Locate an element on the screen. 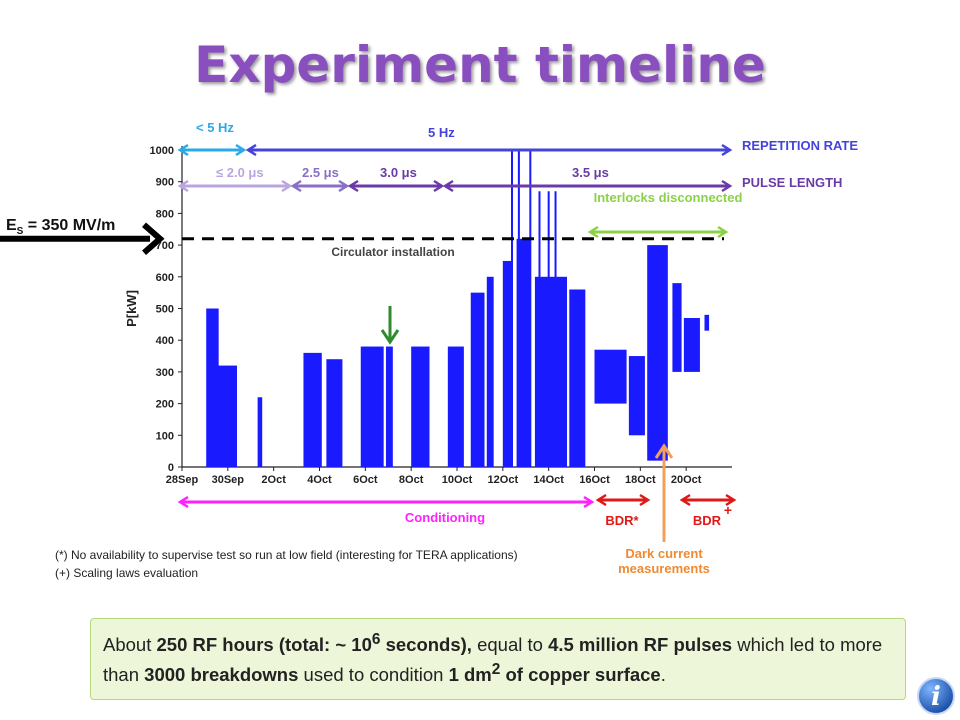 The height and width of the screenshot is (720, 960). footnote-bdr-plus: (+) Scaling laws evaluation is located at coordinates (127, 573).